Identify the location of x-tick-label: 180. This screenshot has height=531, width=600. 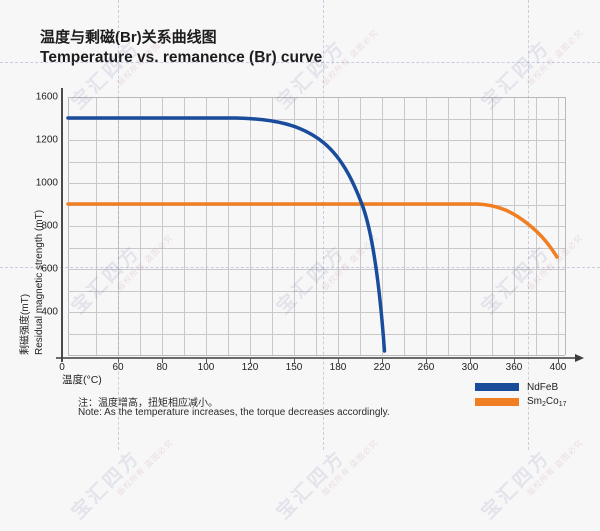
(338, 367).